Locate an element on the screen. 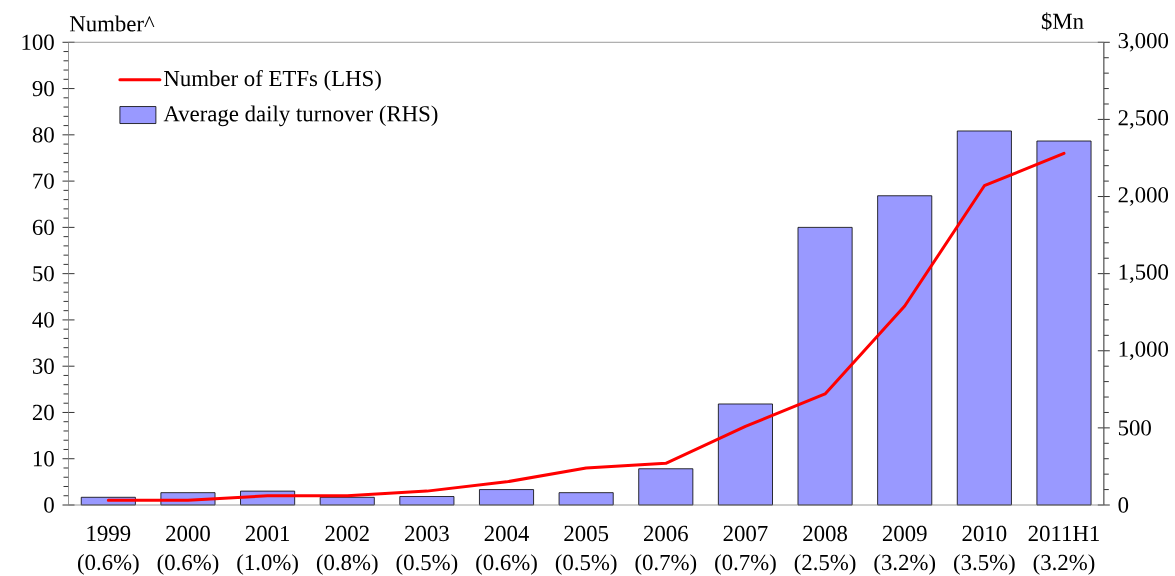  y-axis-title: Number^ is located at coordinates (112, 23).